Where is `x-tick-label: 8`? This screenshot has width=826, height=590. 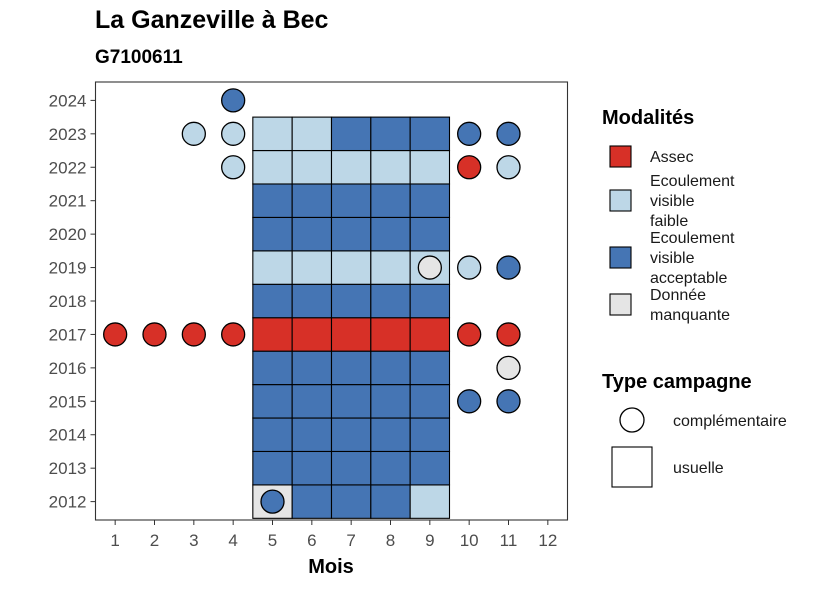
x-tick-label: 8 is located at coordinates (390, 540).